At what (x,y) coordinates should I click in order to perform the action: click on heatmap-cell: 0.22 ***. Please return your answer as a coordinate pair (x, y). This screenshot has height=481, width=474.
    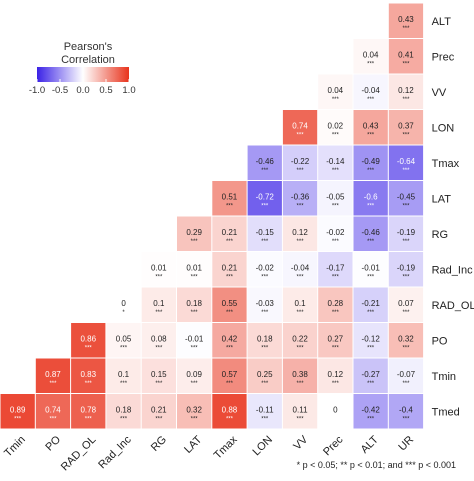
    Looking at the image, I should click on (300, 340).